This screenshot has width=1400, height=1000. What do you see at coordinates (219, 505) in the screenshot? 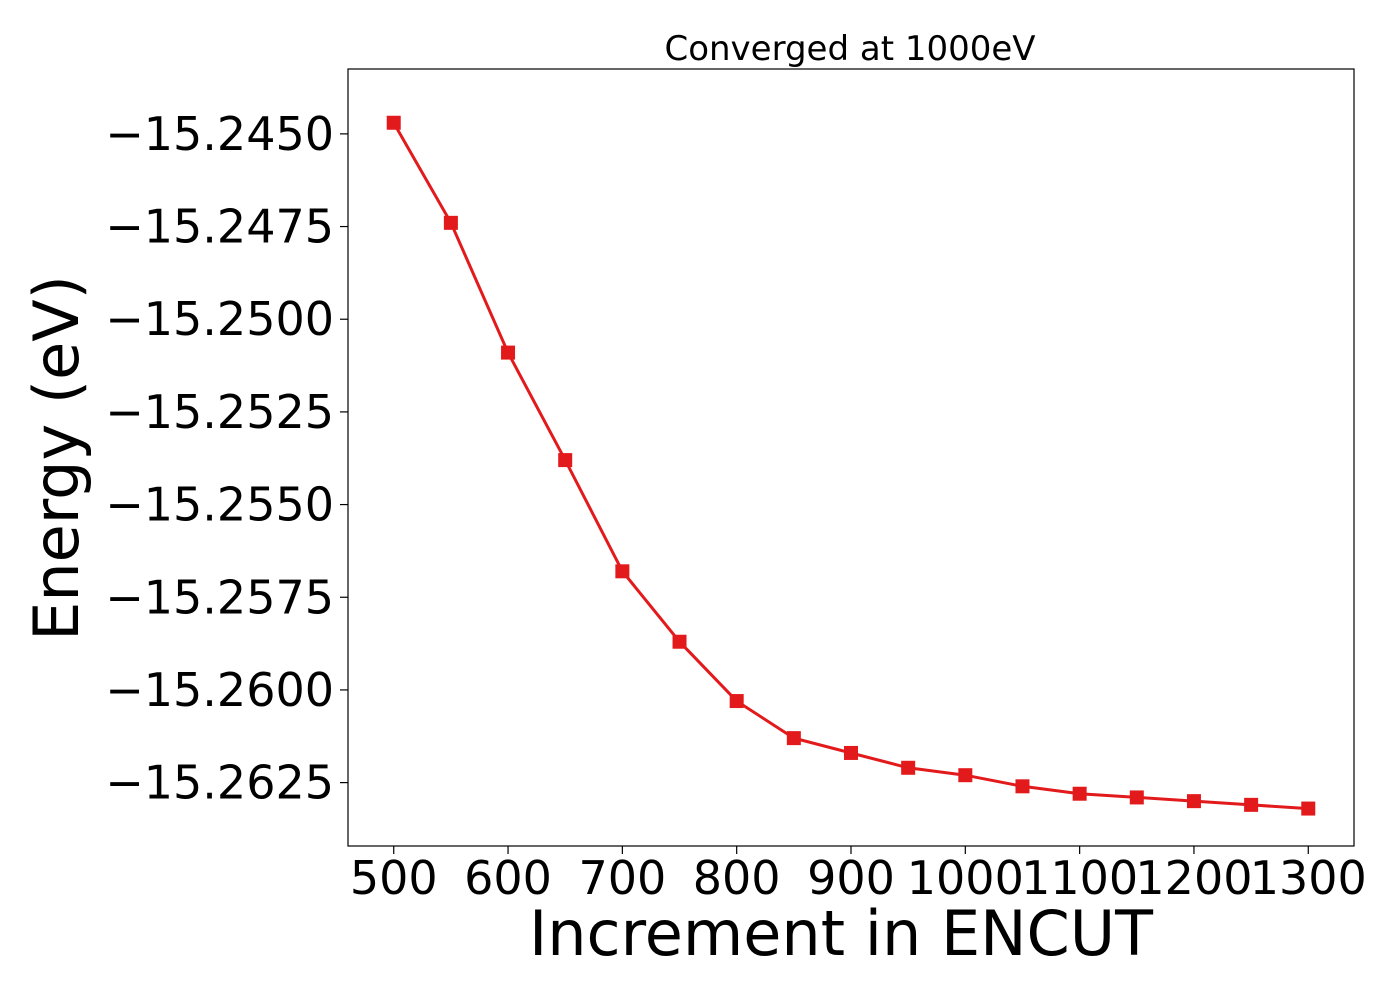
I see `y-tick-label: −15.2550` at bounding box center [219, 505].